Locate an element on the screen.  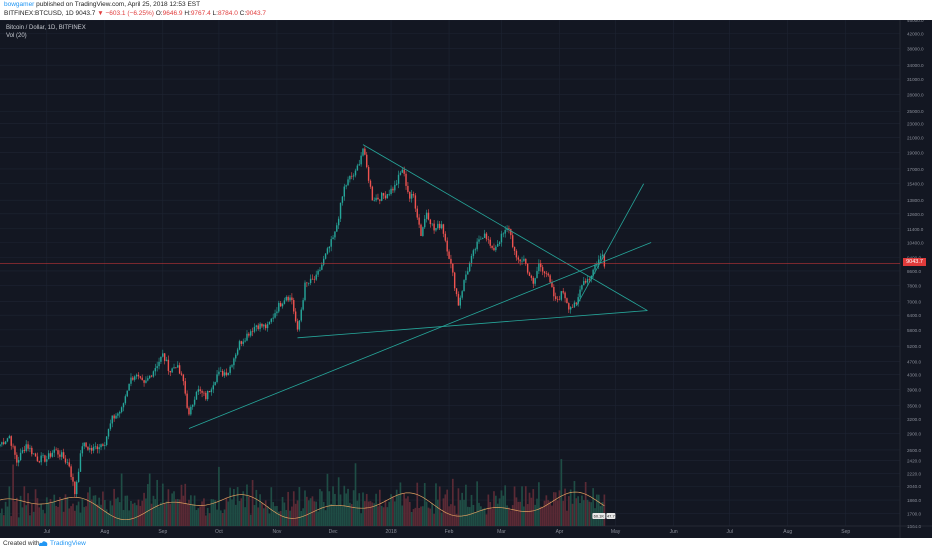
y-tick-label: 1700.0 is located at coordinates (914, 514).